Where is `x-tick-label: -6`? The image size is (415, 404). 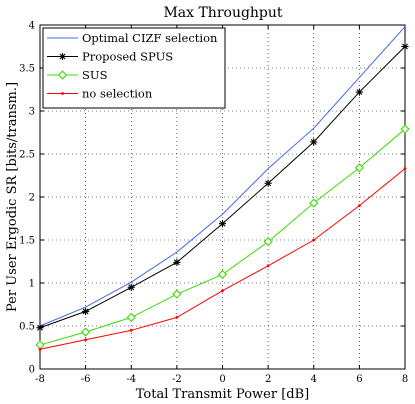
x-tick-label: -6 is located at coordinates (86, 379).